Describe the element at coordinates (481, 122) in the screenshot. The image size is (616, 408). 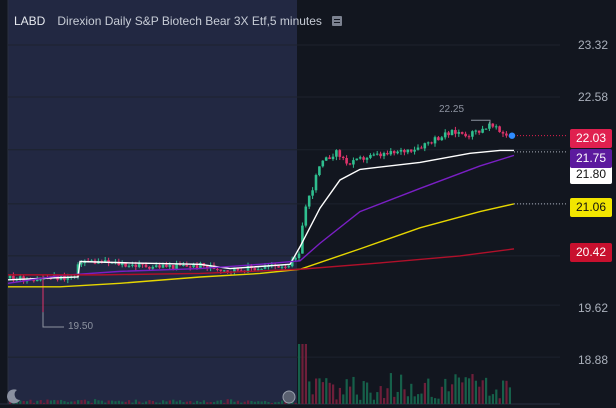
I see `high-leader` at that location.